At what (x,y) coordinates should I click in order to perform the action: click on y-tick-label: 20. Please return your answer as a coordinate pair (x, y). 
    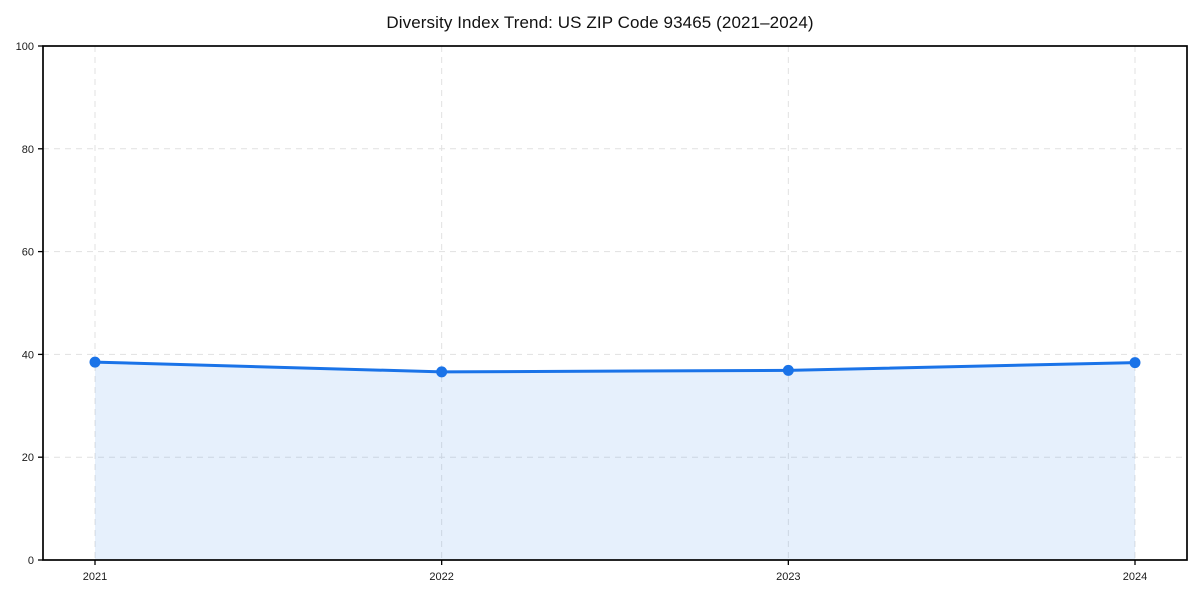
    Looking at the image, I should click on (28, 458).